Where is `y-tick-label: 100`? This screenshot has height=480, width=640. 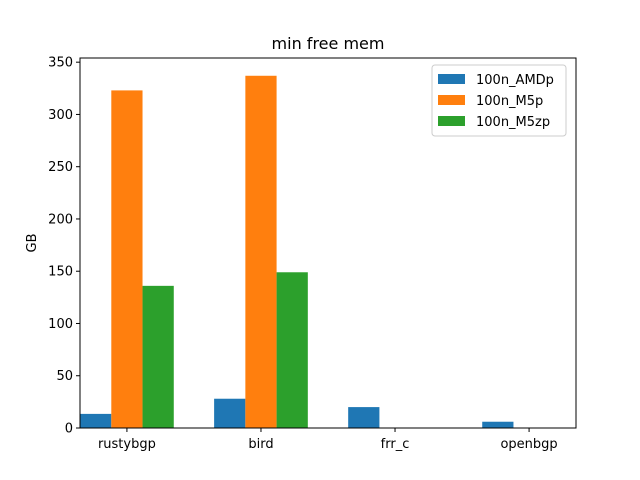 y-tick-label: 100 is located at coordinates (60, 324).